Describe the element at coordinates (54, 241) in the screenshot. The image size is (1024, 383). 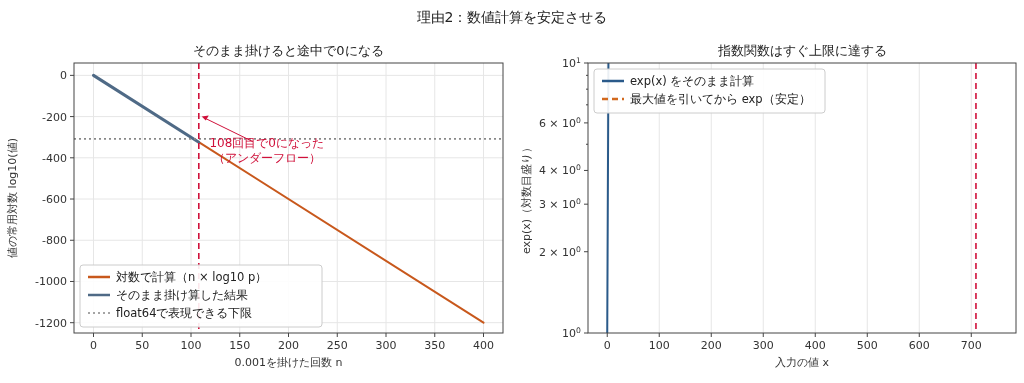
I see `y-tick-label: -800` at that location.